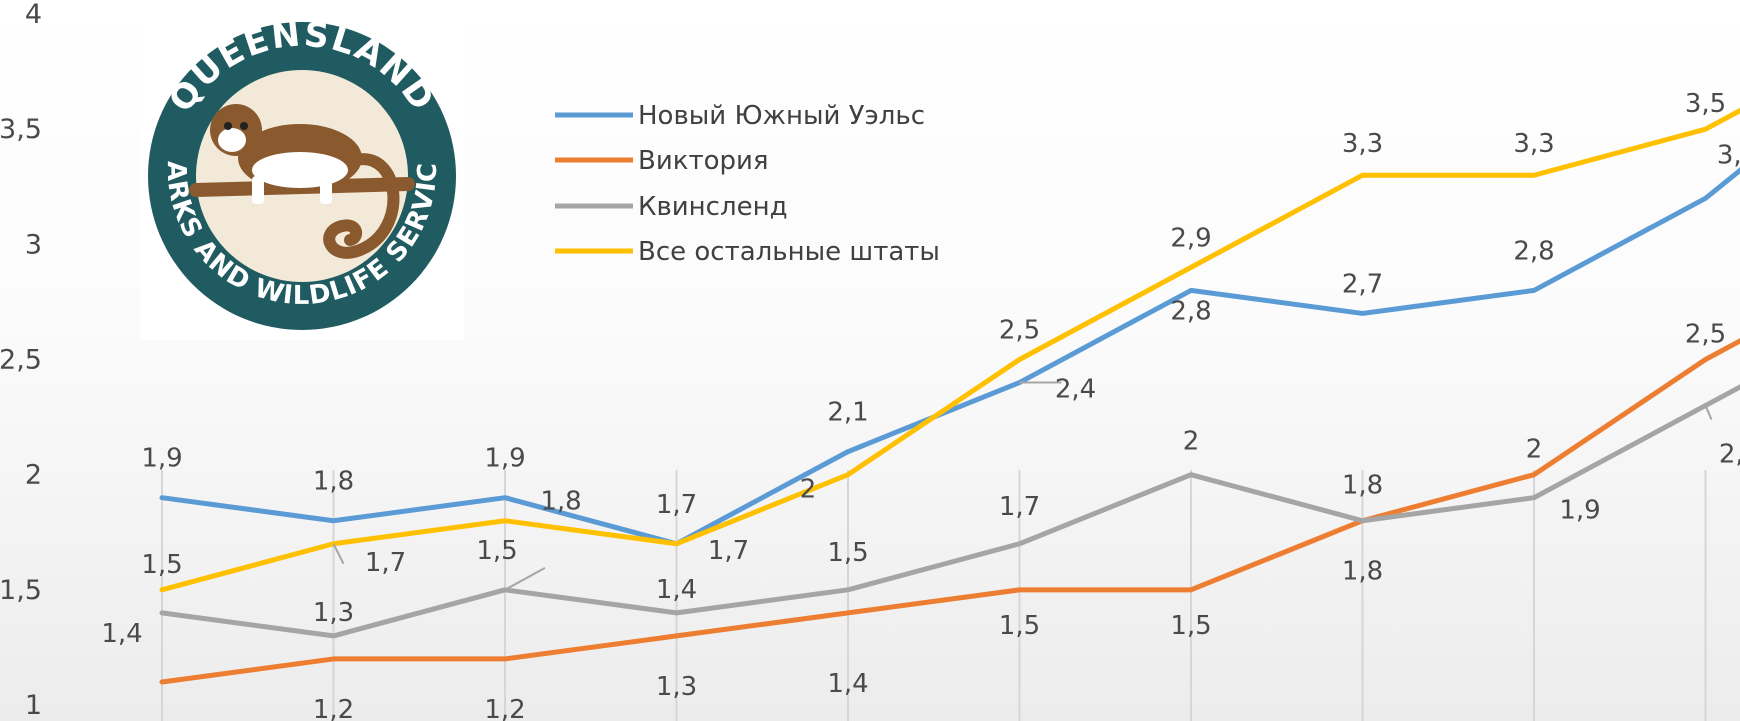 This screenshot has height=721, width=1740. What do you see at coordinates (676, 505) in the screenshot?
I see `data-label-s1: 1,7` at bounding box center [676, 505].